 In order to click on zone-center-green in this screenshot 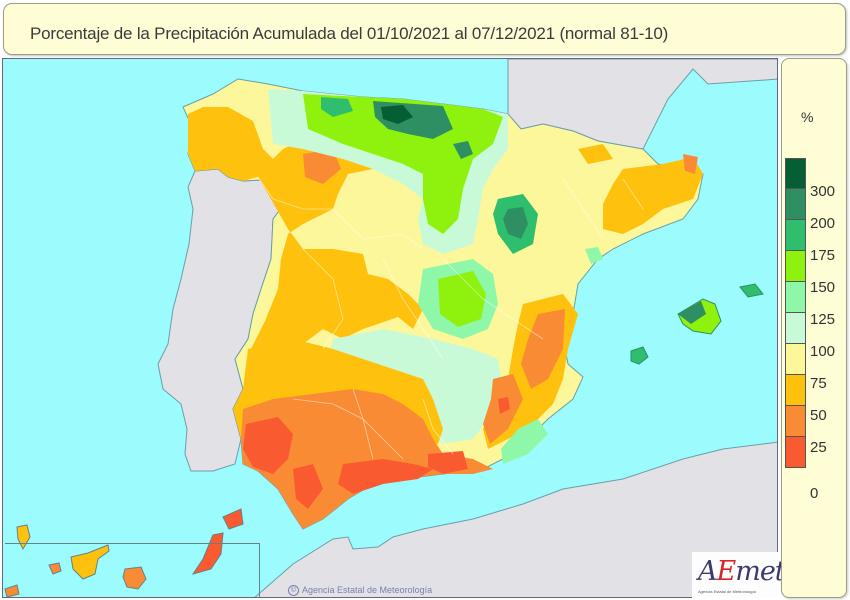, I will do `click(462, 299)`.